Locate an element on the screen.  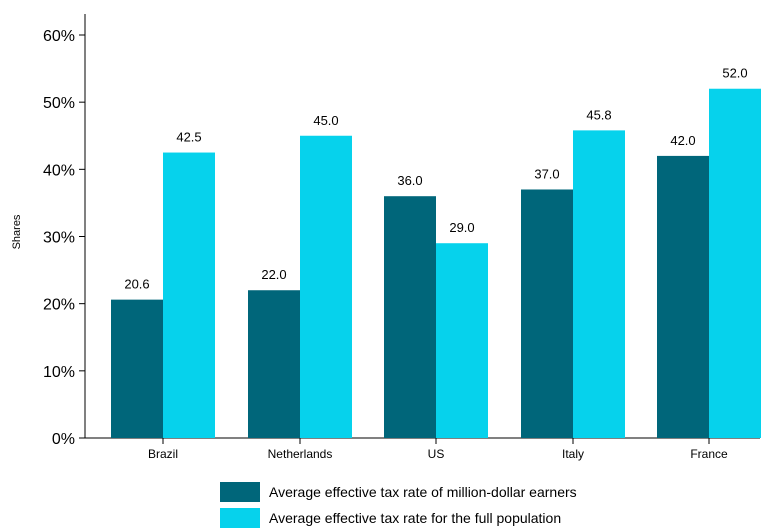
y-tick-label: 50% is located at coordinates (59, 103).